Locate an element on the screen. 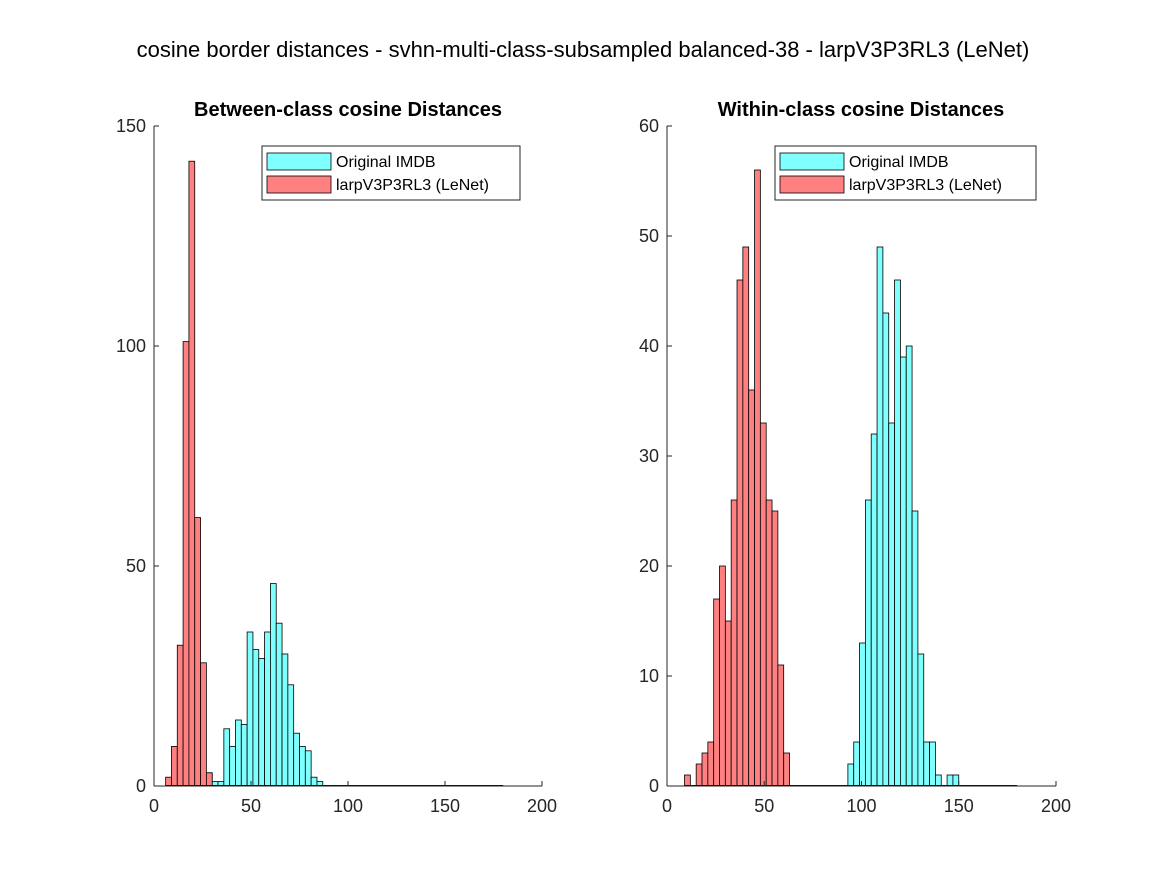 The width and height of the screenshot is (1167, 875). between-class-x-tick-label: 100 is located at coordinates (348, 806).